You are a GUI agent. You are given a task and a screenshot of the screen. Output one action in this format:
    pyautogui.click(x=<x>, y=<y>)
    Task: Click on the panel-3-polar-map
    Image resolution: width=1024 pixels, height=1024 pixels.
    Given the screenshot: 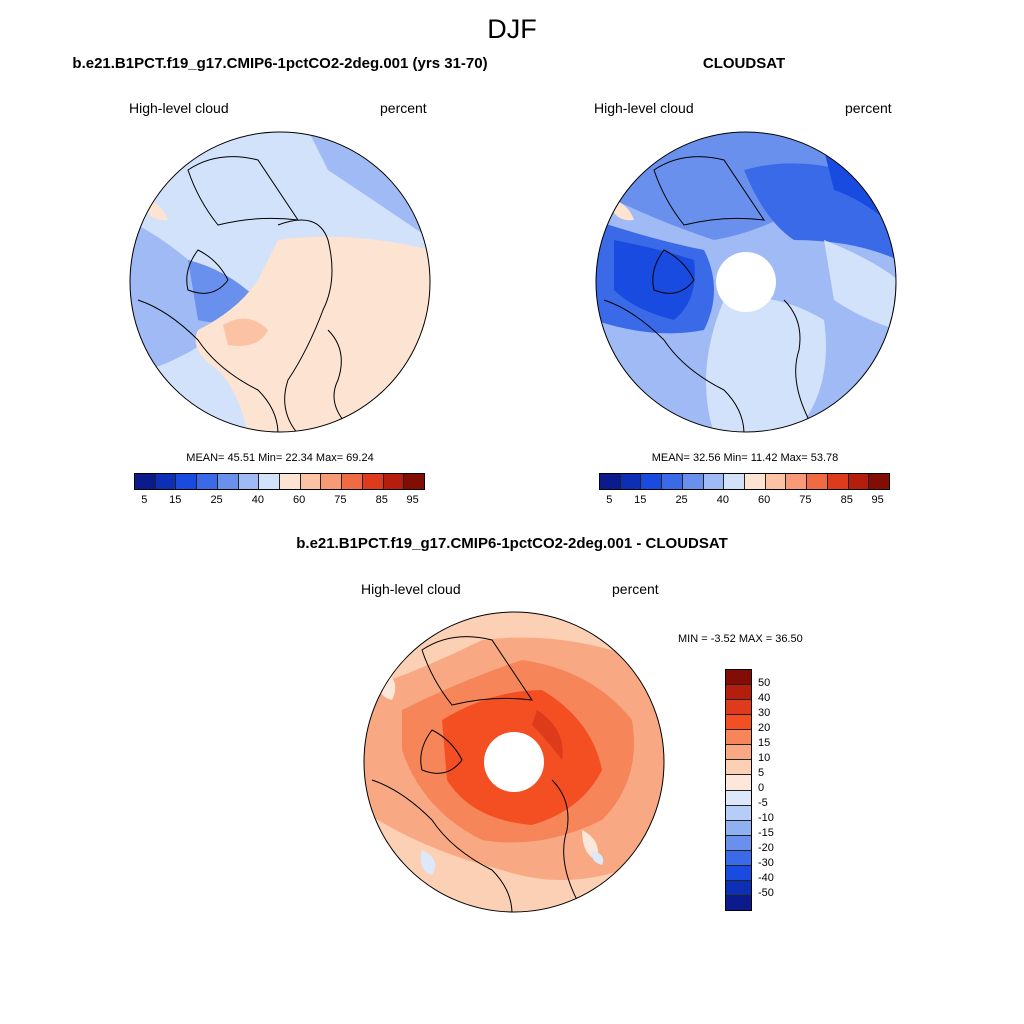 What is the action you would take?
    pyautogui.click(x=514, y=762)
    